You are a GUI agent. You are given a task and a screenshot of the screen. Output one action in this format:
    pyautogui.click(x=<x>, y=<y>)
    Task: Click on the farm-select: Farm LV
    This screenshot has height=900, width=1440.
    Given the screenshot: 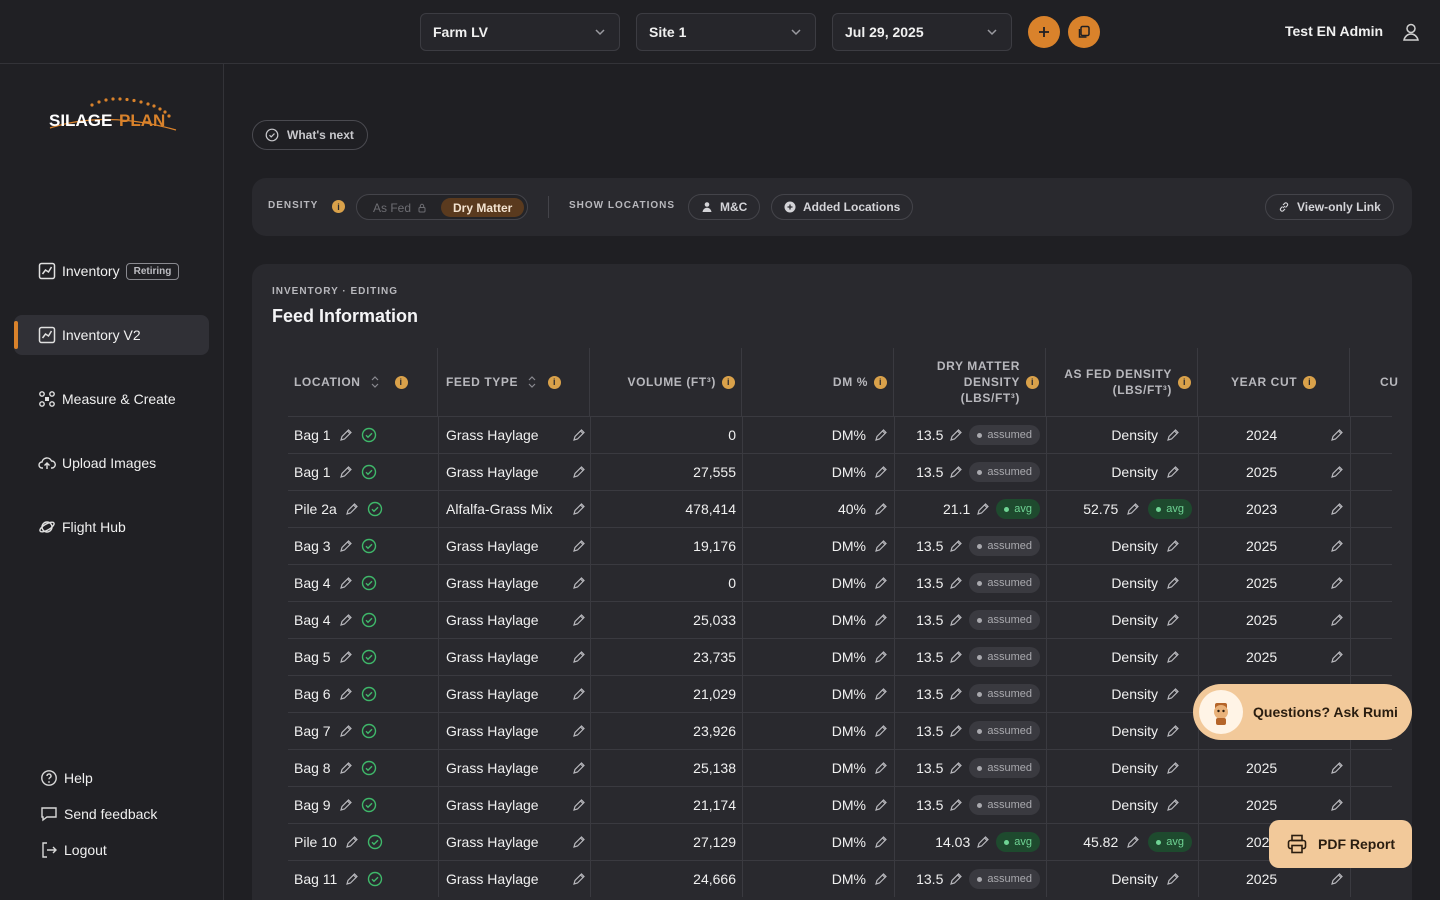 What is the action you would take?
    pyautogui.click(x=520, y=32)
    